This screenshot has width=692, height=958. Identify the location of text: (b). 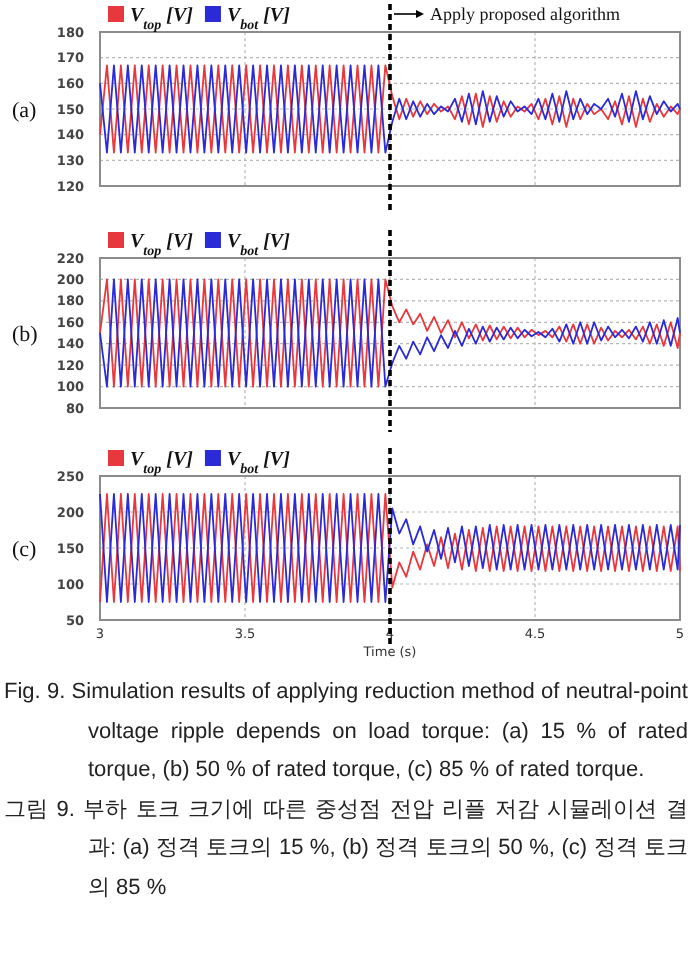
(25, 335).